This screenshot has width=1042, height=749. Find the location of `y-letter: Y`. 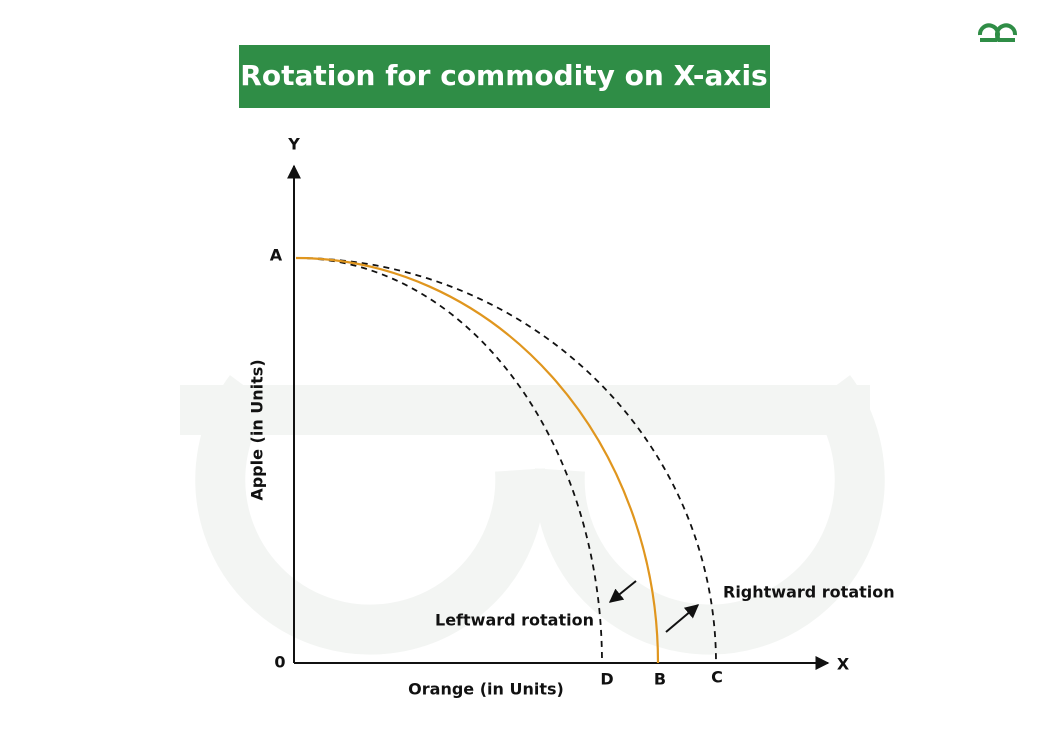

y-letter: Y is located at coordinates (293, 144).